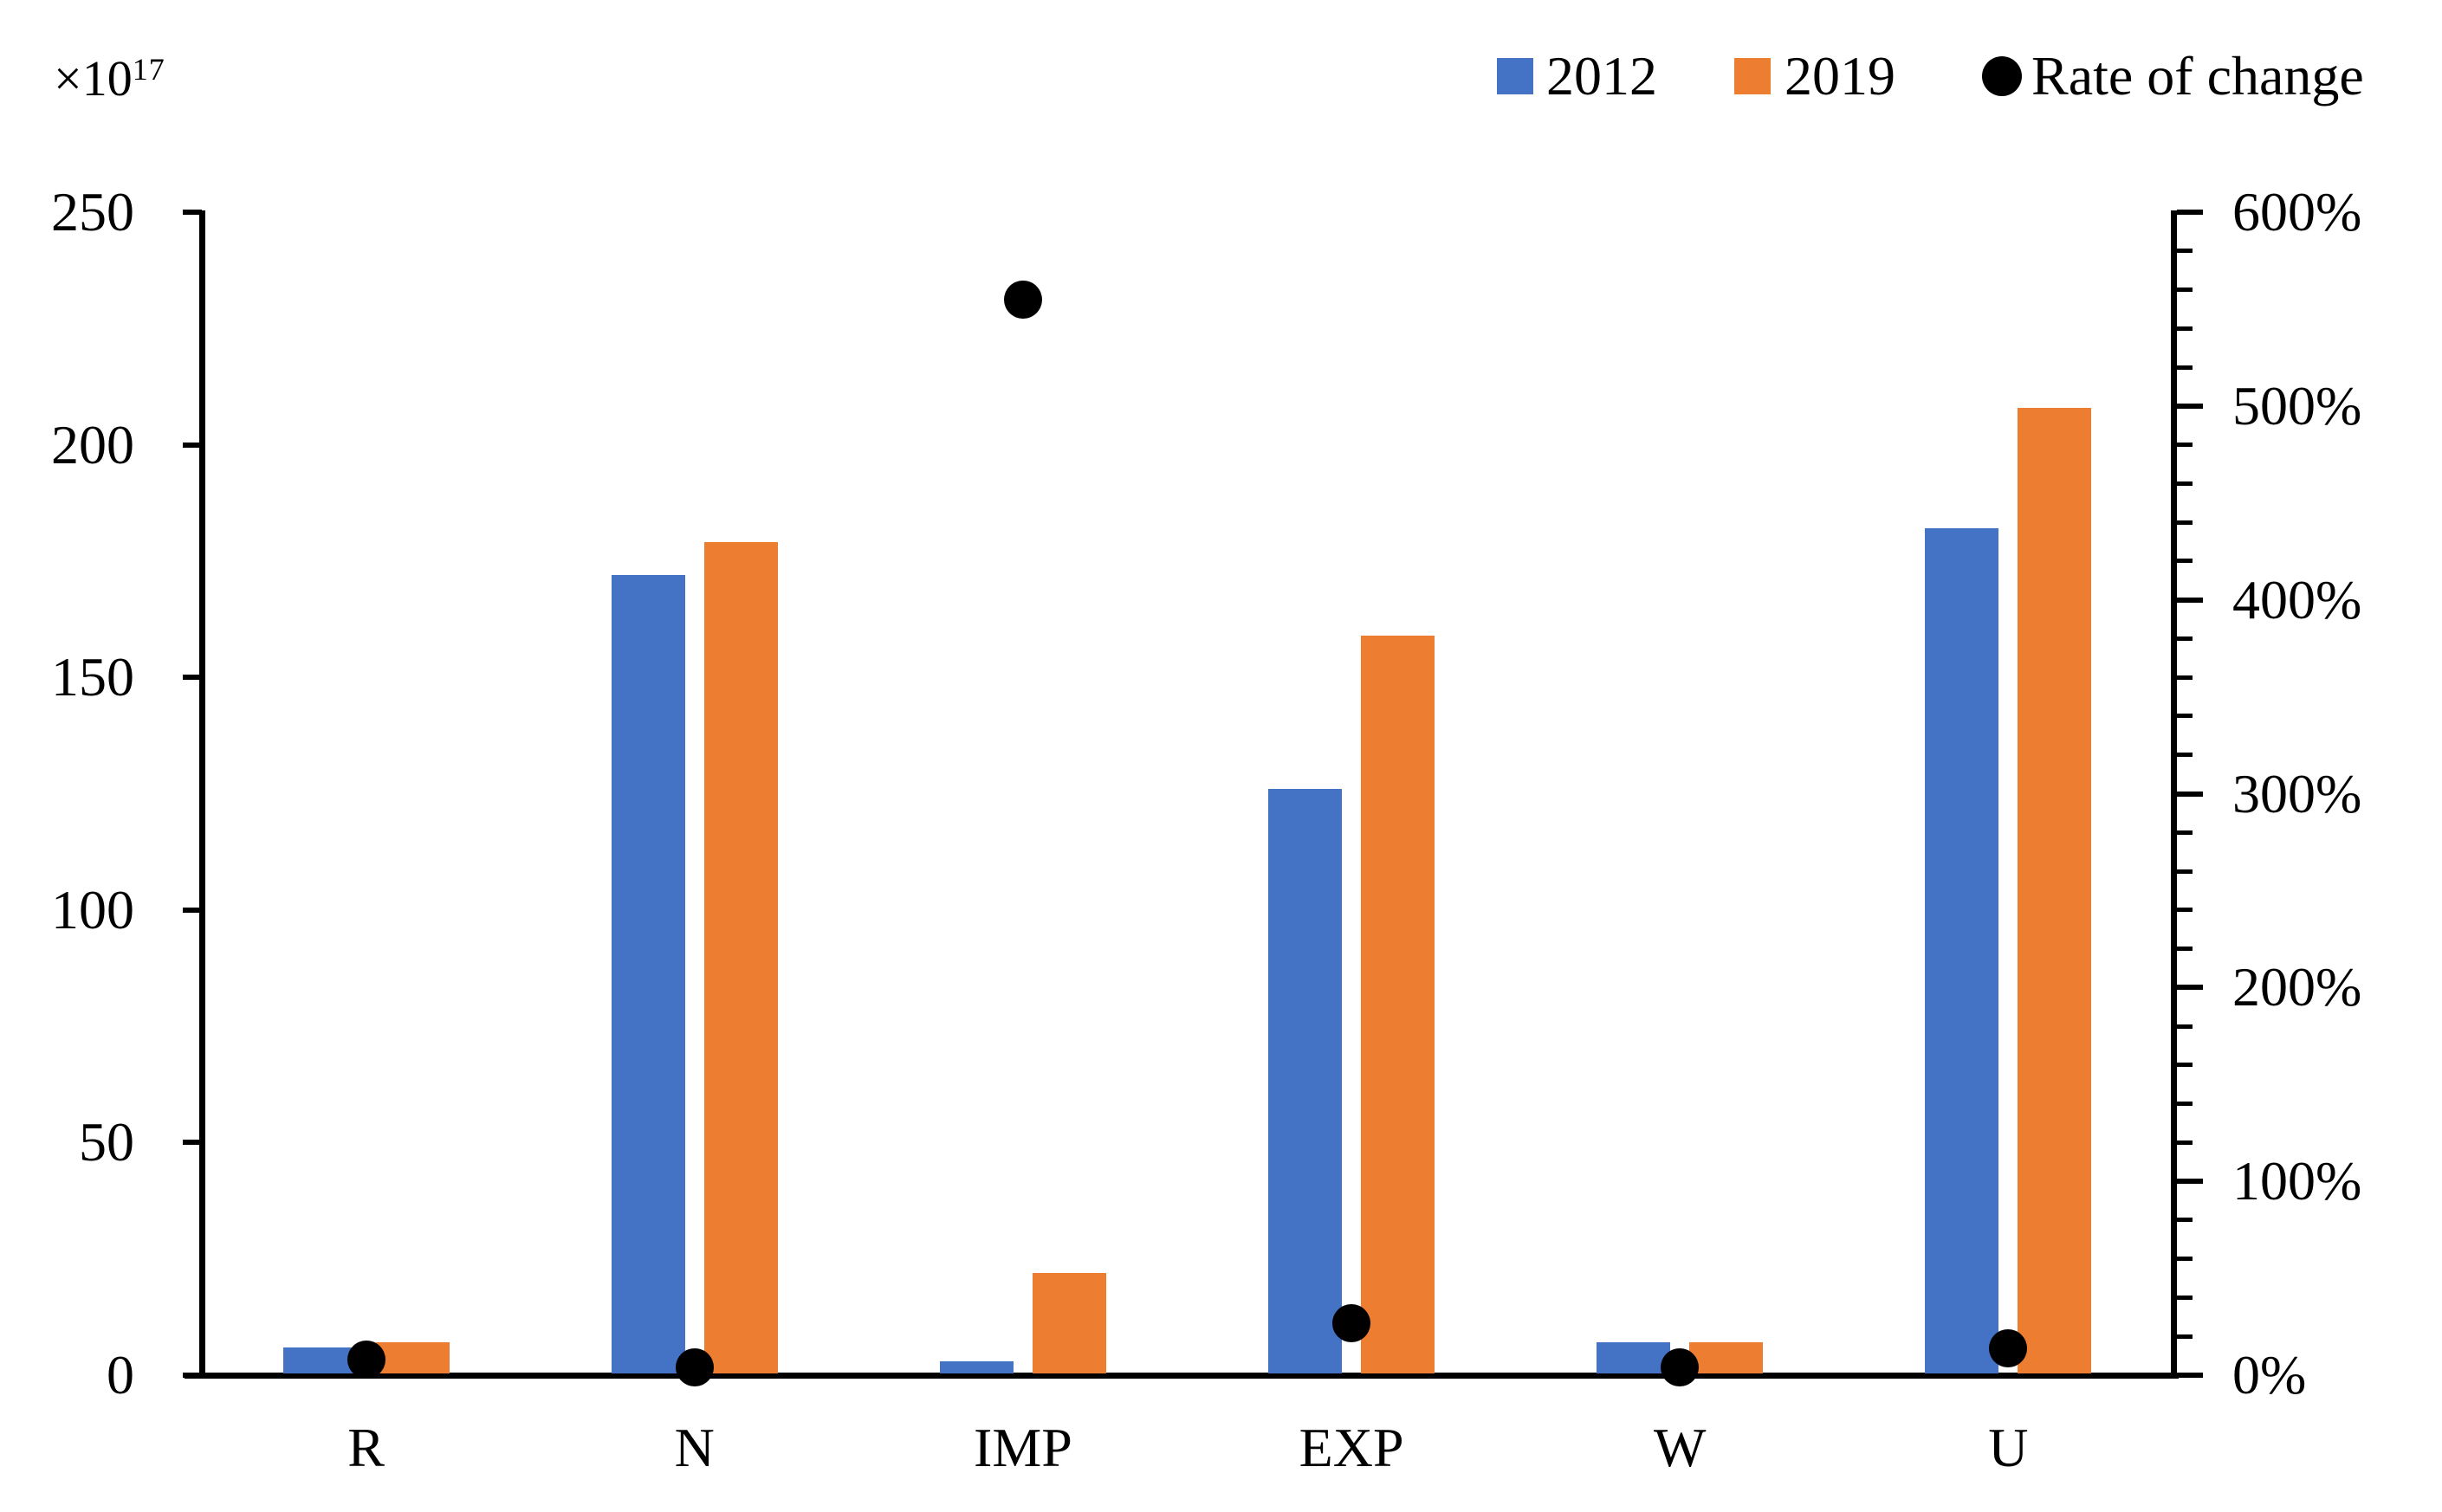  What do you see at coordinates (694, 1367) in the screenshot?
I see `rate-dot-N` at bounding box center [694, 1367].